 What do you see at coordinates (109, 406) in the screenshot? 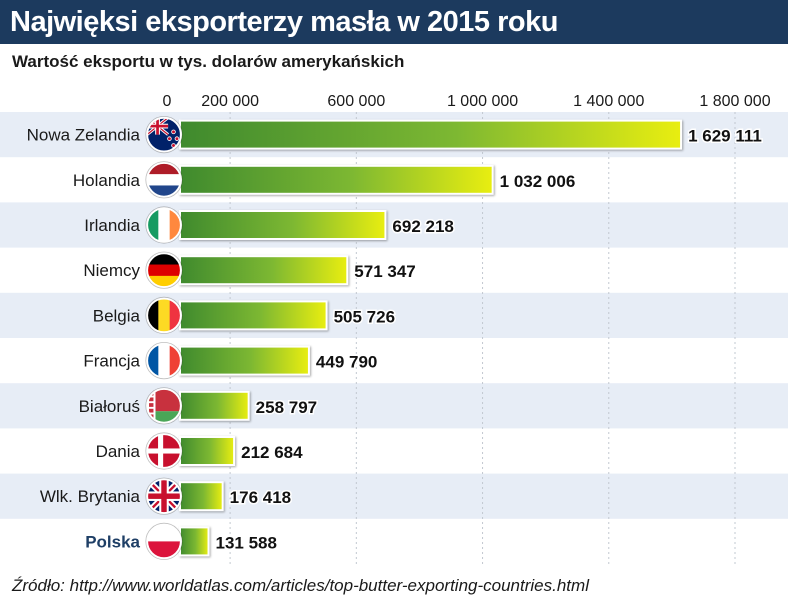
I see `category-label: Białoruś` at bounding box center [109, 406].